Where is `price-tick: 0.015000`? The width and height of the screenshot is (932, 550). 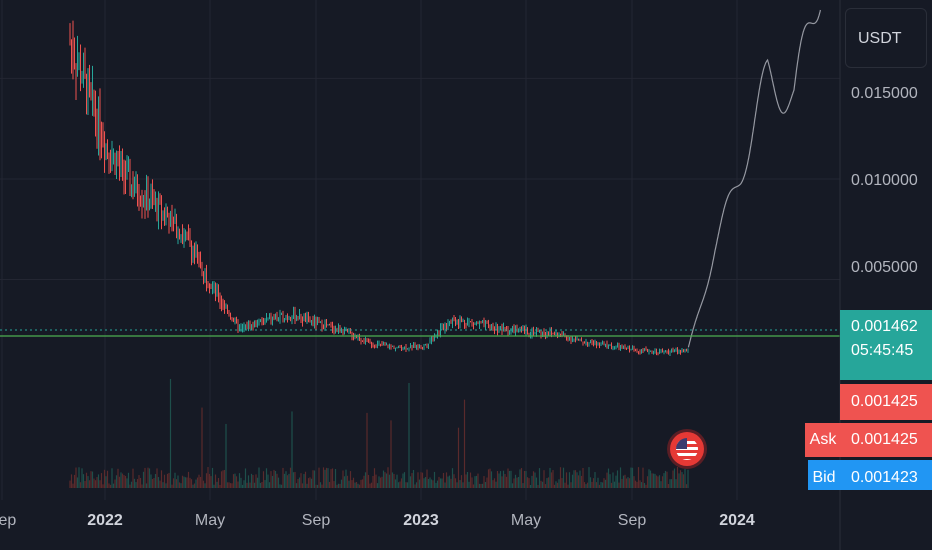 price-tick: 0.015000 is located at coordinates (884, 93).